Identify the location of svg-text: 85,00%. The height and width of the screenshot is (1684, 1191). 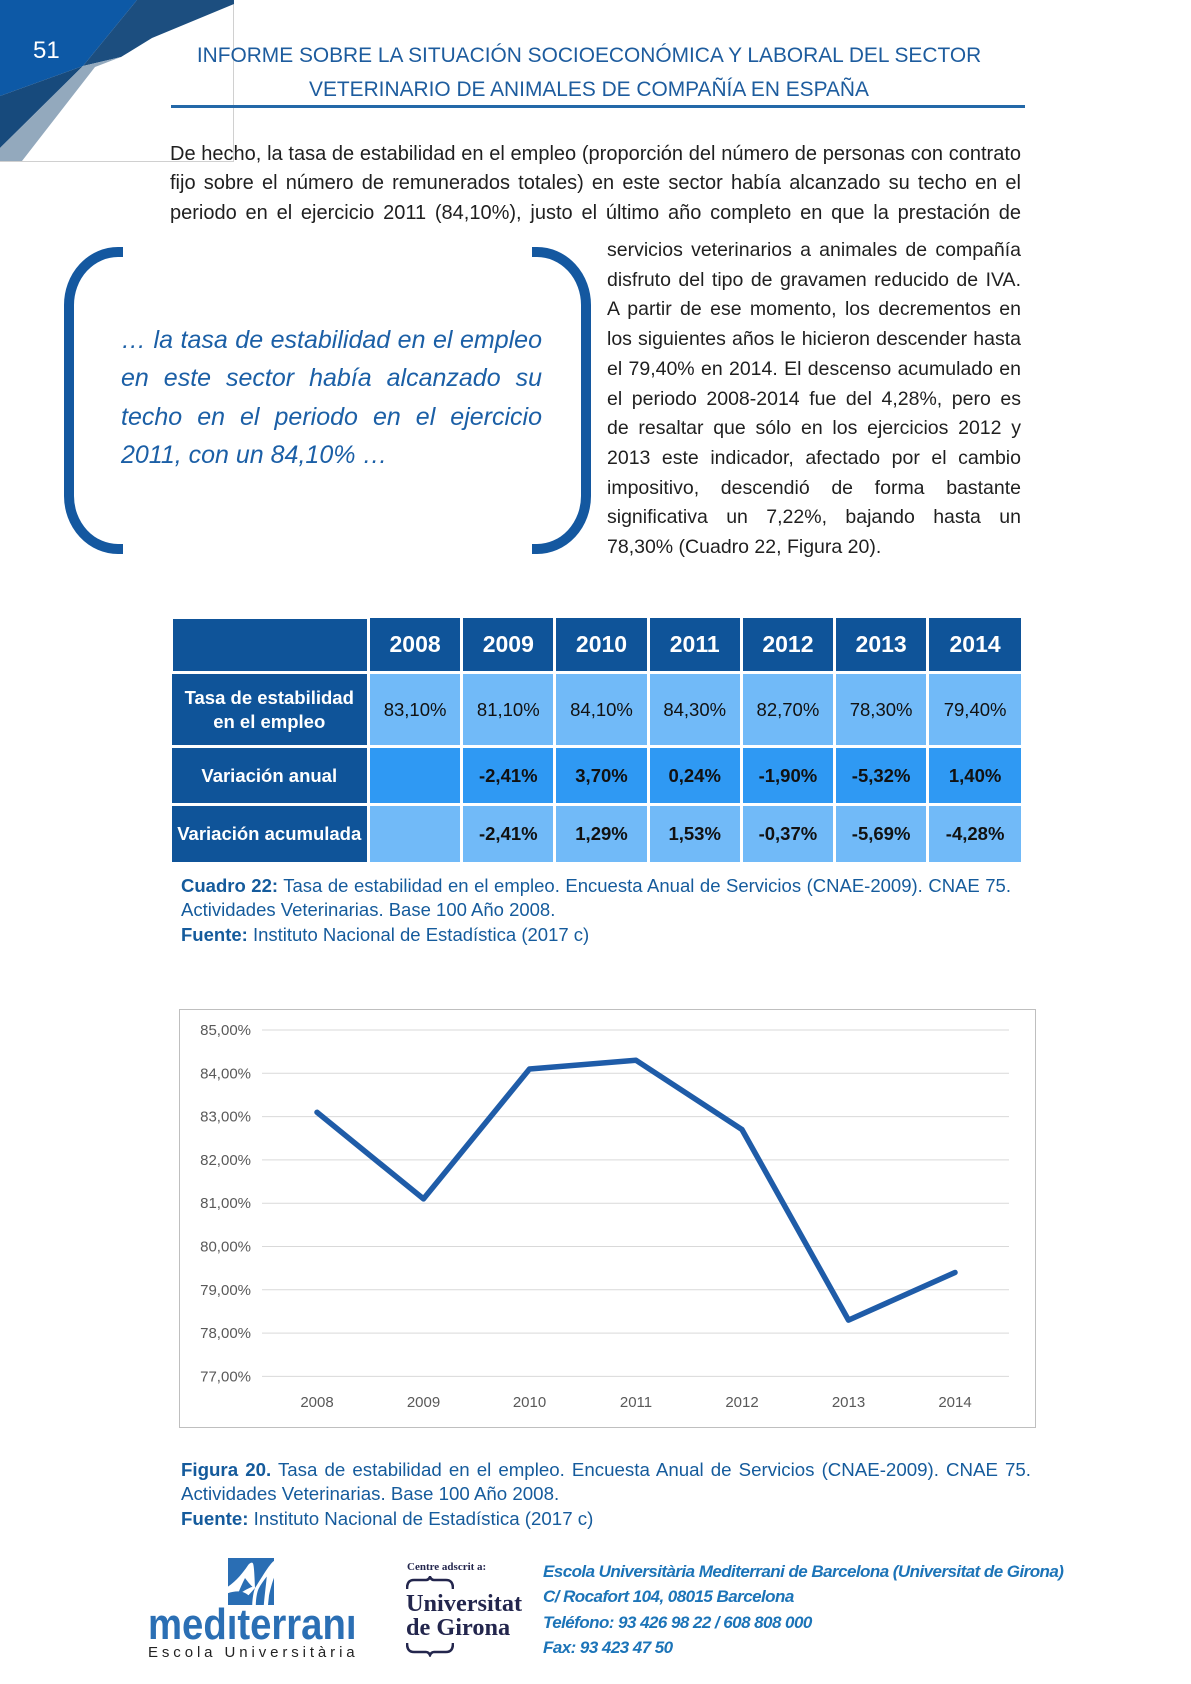
(225, 1030).